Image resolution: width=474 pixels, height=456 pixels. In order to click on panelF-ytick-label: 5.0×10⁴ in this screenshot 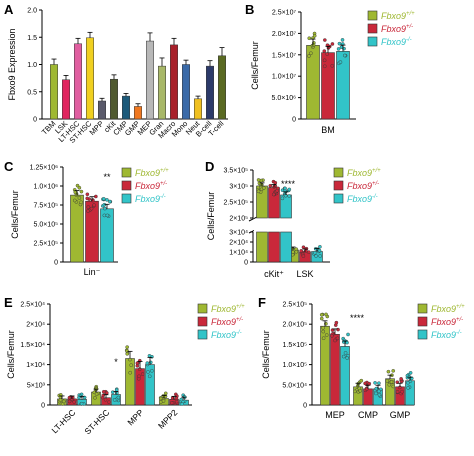, I will do `click(294, 385)`.